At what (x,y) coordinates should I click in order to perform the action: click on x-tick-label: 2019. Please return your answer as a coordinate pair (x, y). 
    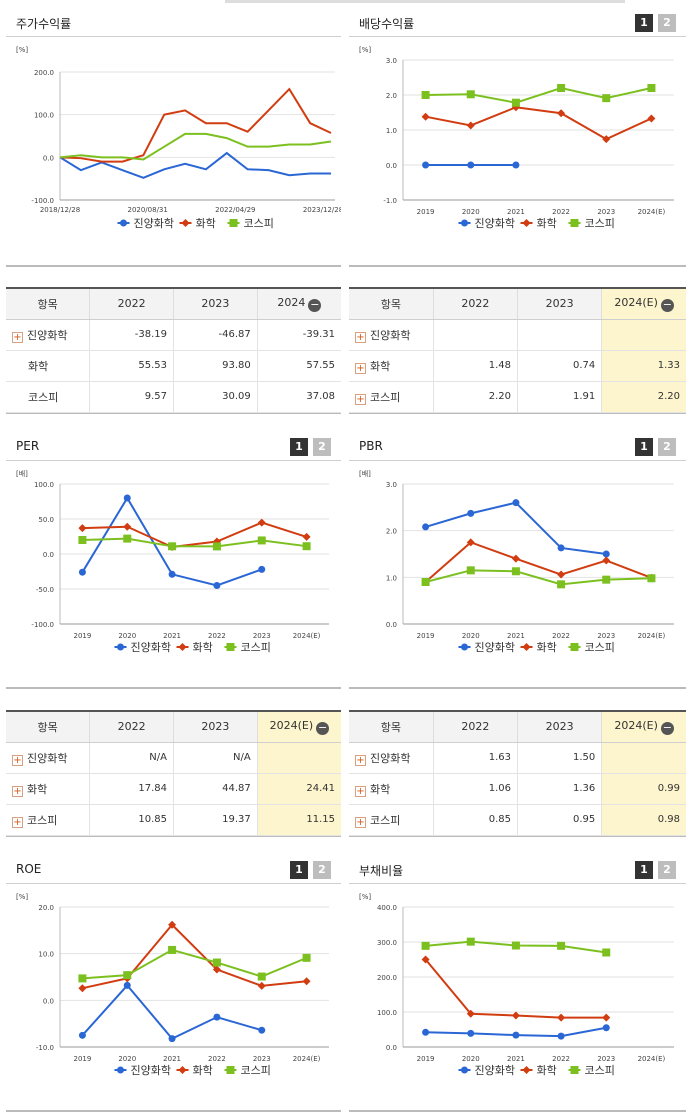
    Looking at the image, I should click on (426, 1059).